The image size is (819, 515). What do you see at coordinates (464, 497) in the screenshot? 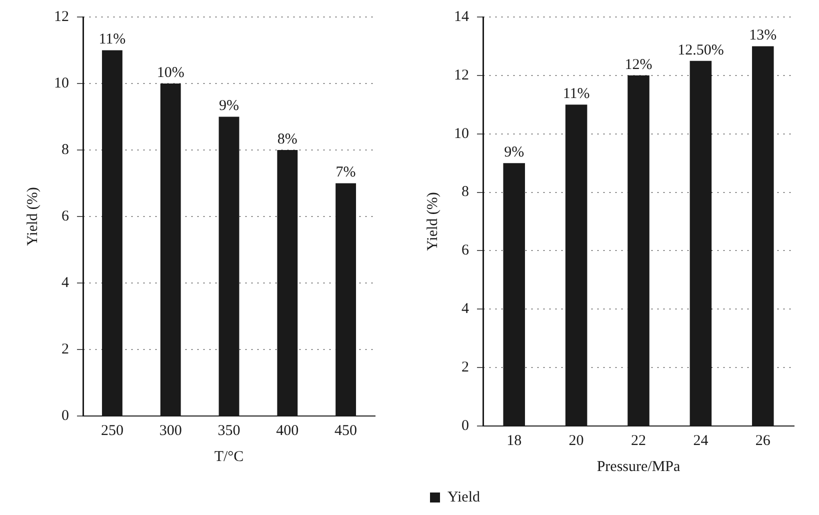
I see `legend-label: Yield` at bounding box center [464, 497].